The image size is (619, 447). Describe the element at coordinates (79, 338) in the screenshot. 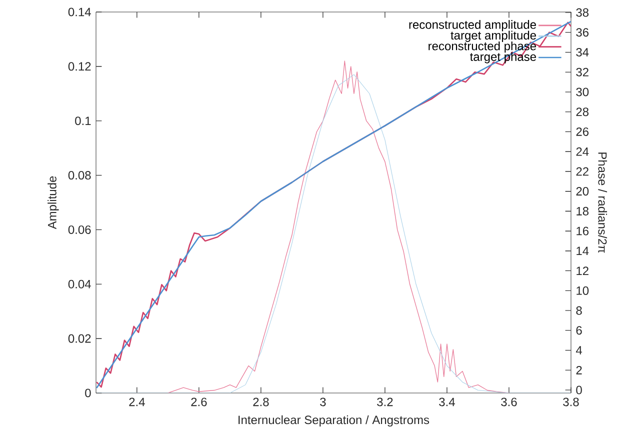

I see `y-tick-label: 0.02` at that location.